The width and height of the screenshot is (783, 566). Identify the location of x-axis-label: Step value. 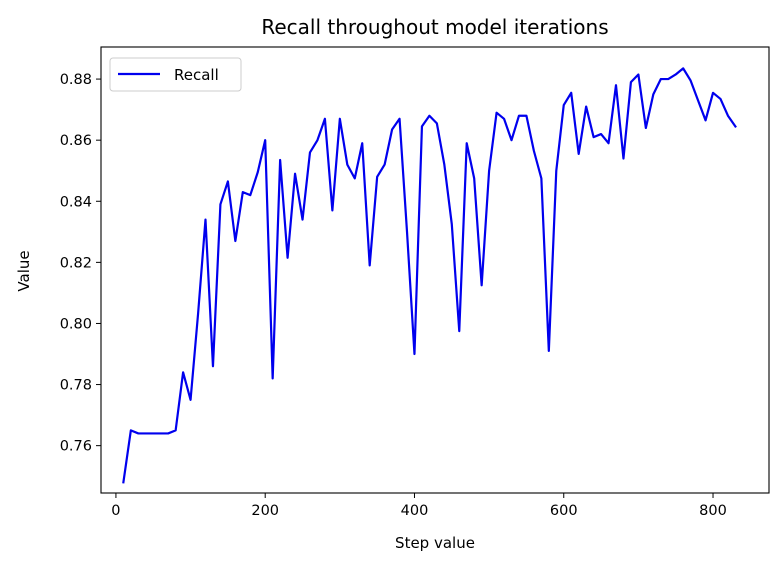
(435, 543).